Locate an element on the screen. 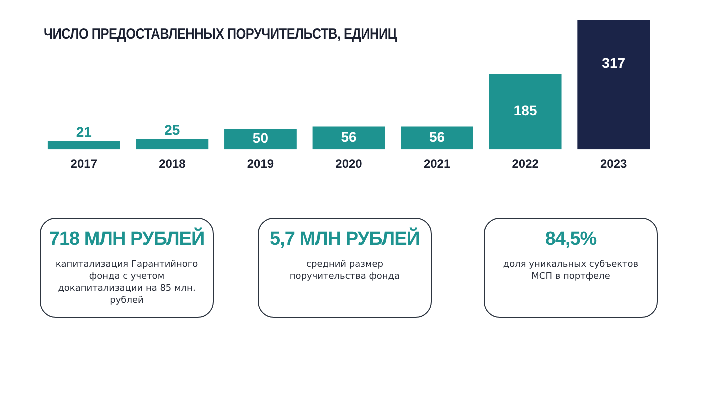 The image size is (716, 393). text: 5,7 МЛН РУБЛЕЙ is located at coordinates (345, 240).